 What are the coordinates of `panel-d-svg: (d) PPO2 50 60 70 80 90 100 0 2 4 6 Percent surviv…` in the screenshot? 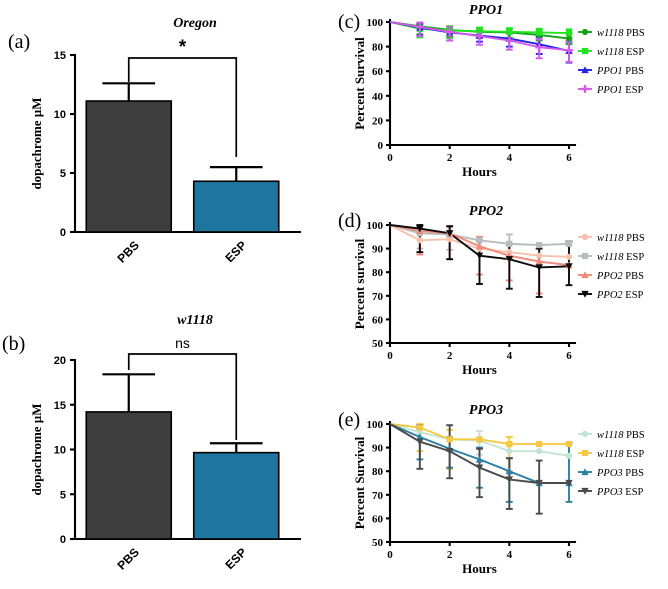 It's located at (491, 290).